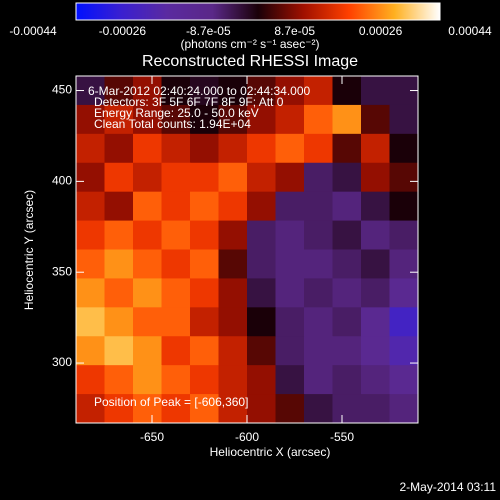  I want to click on colorbar-tick-label: -8.7e-05, so click(208, 31).